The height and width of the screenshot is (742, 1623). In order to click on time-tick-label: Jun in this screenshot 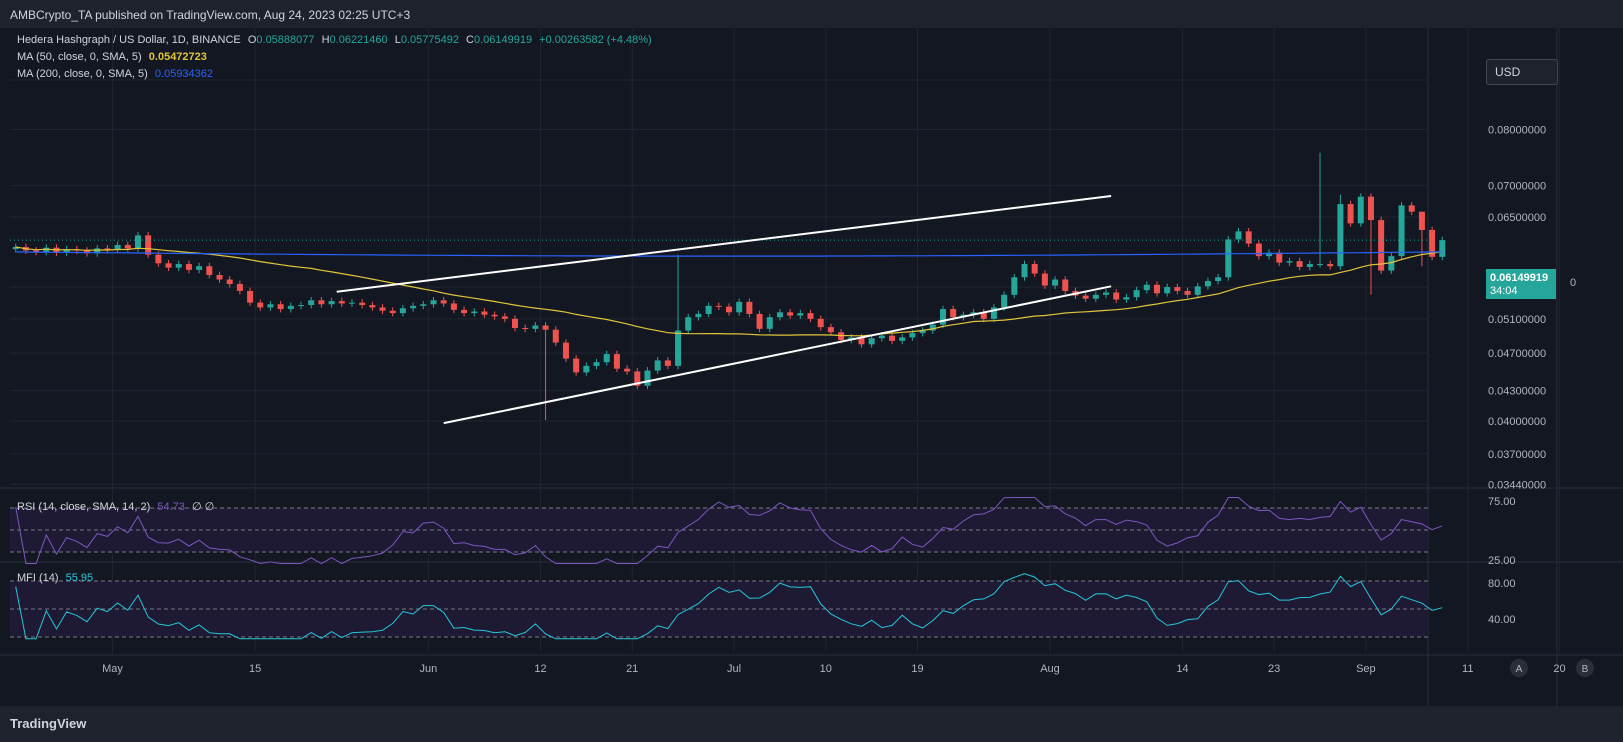, I will do `click(429, 669)`.